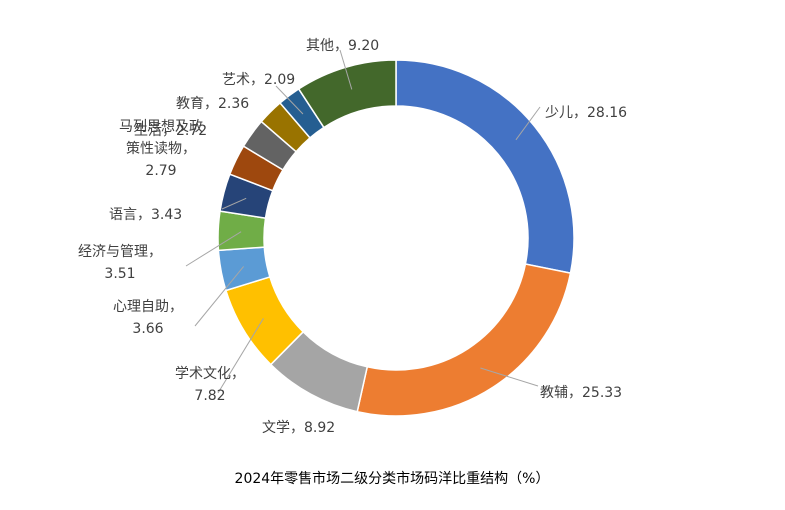 The height and width of the screenshot is (510, 785). I want to click on data-label-line: 3.66, so click(147, 329).